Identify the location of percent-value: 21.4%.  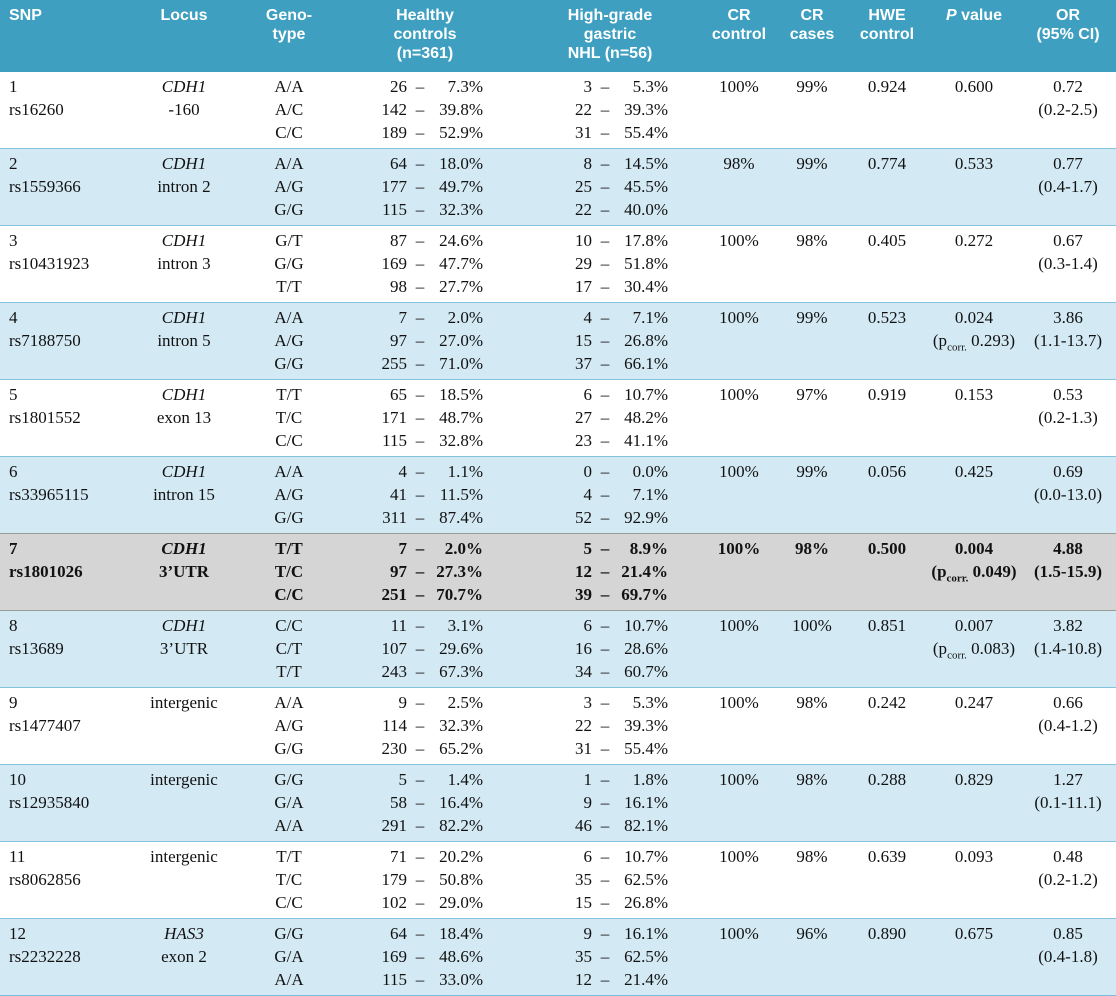
(646, 979).